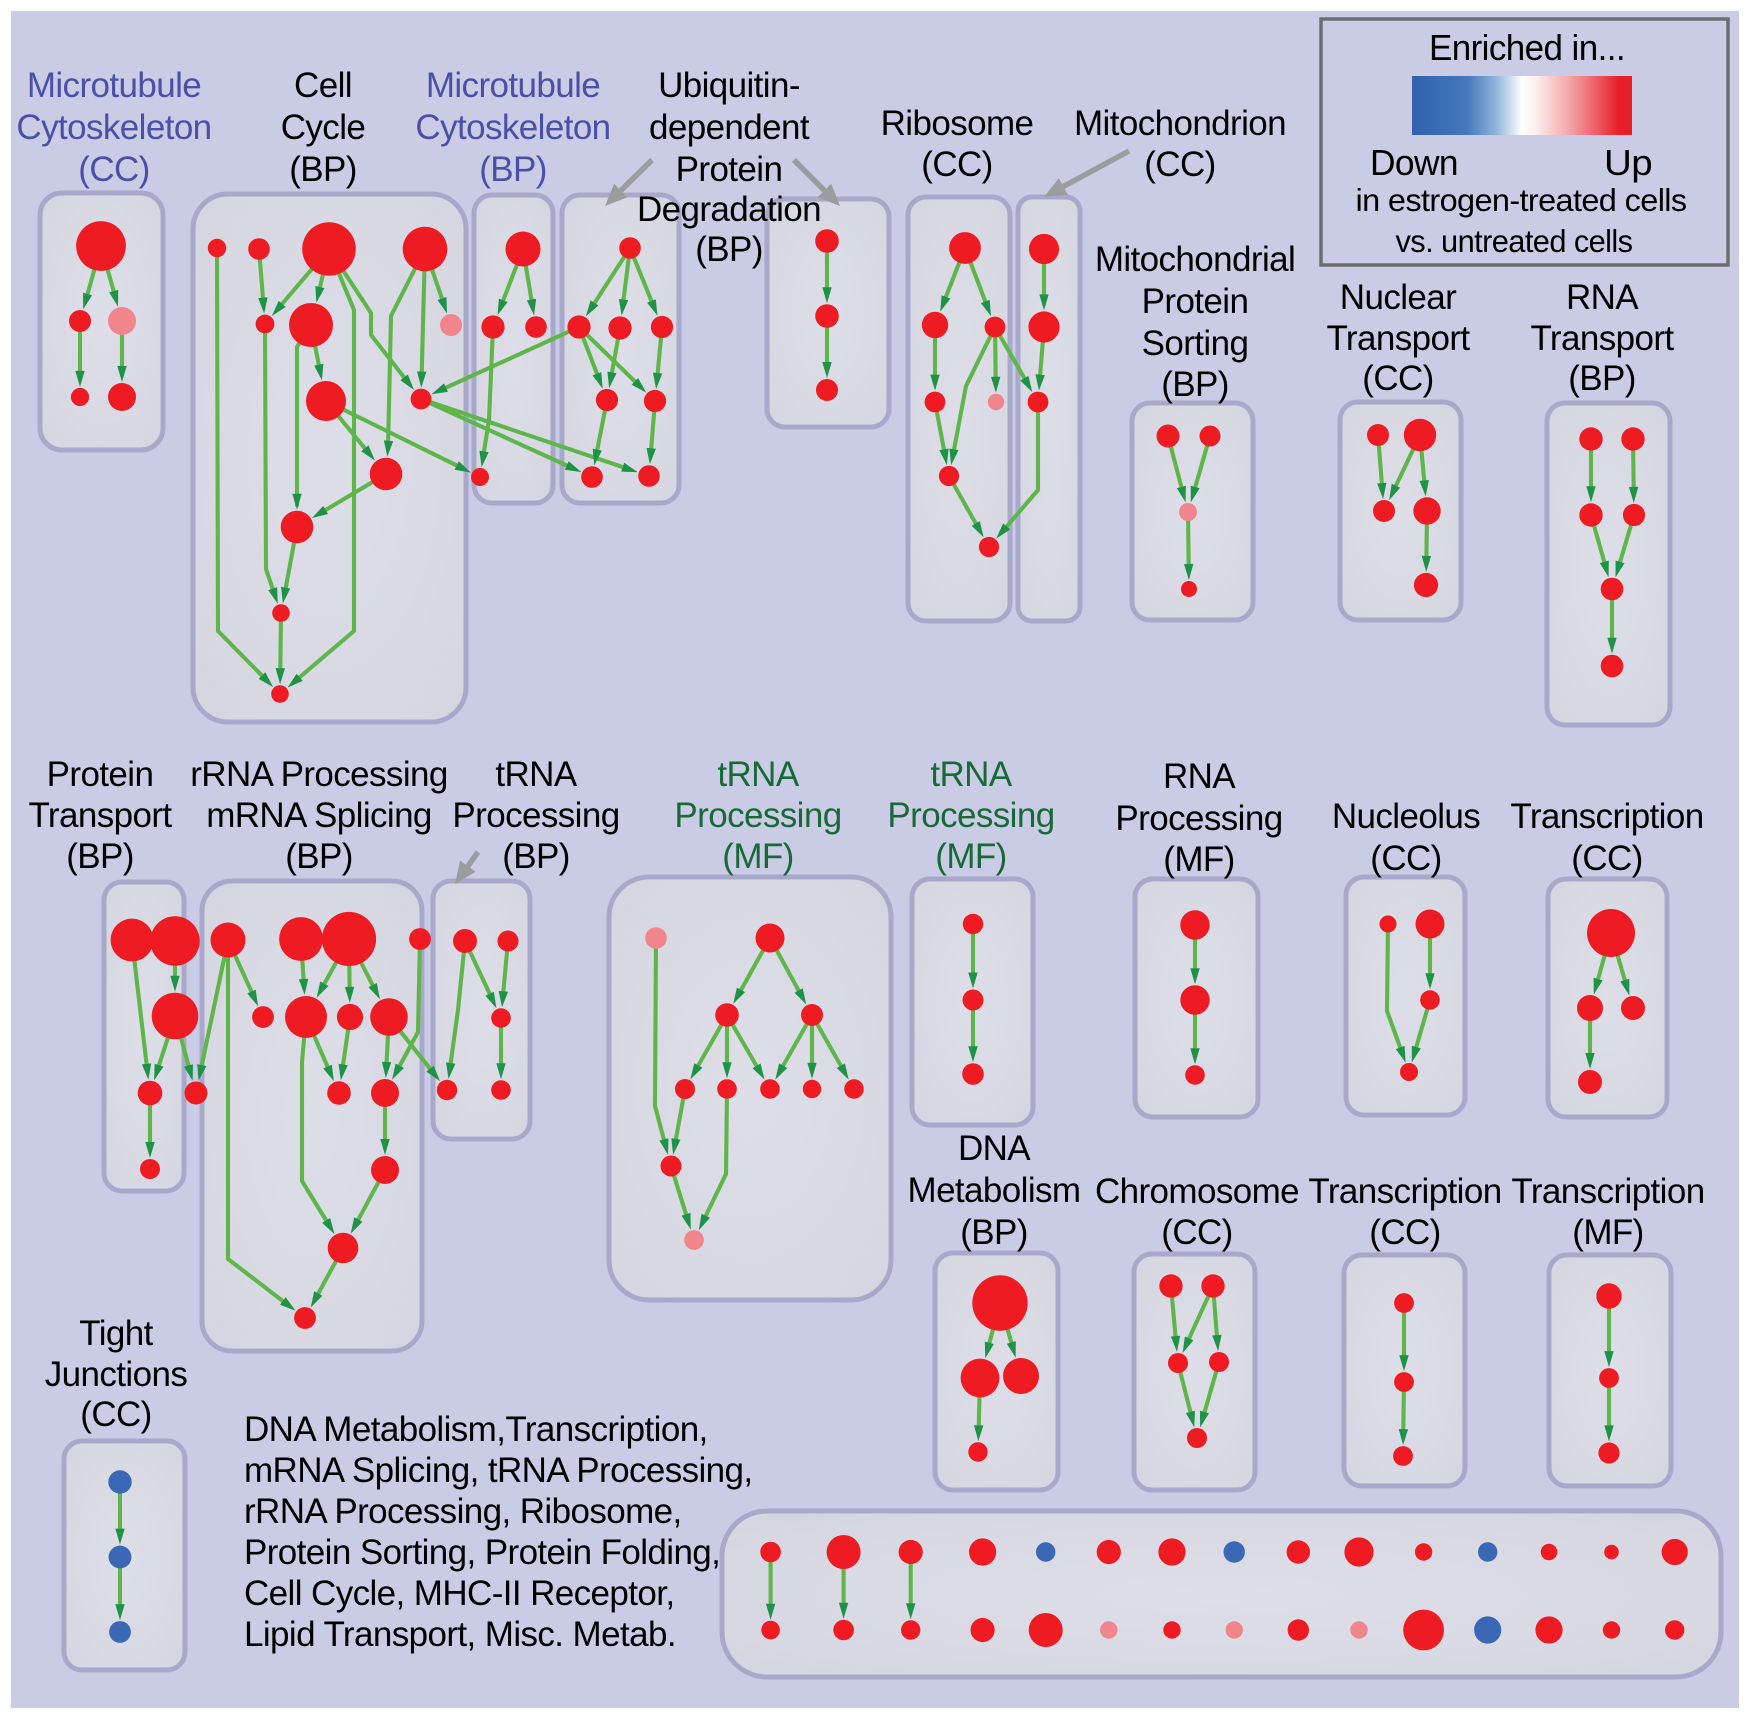 The image size is (1750, 1715). What do you see at coordinates (323, 85) in the screenshot?
I see `svg-text: Cell` at bounding box center [323, 85].